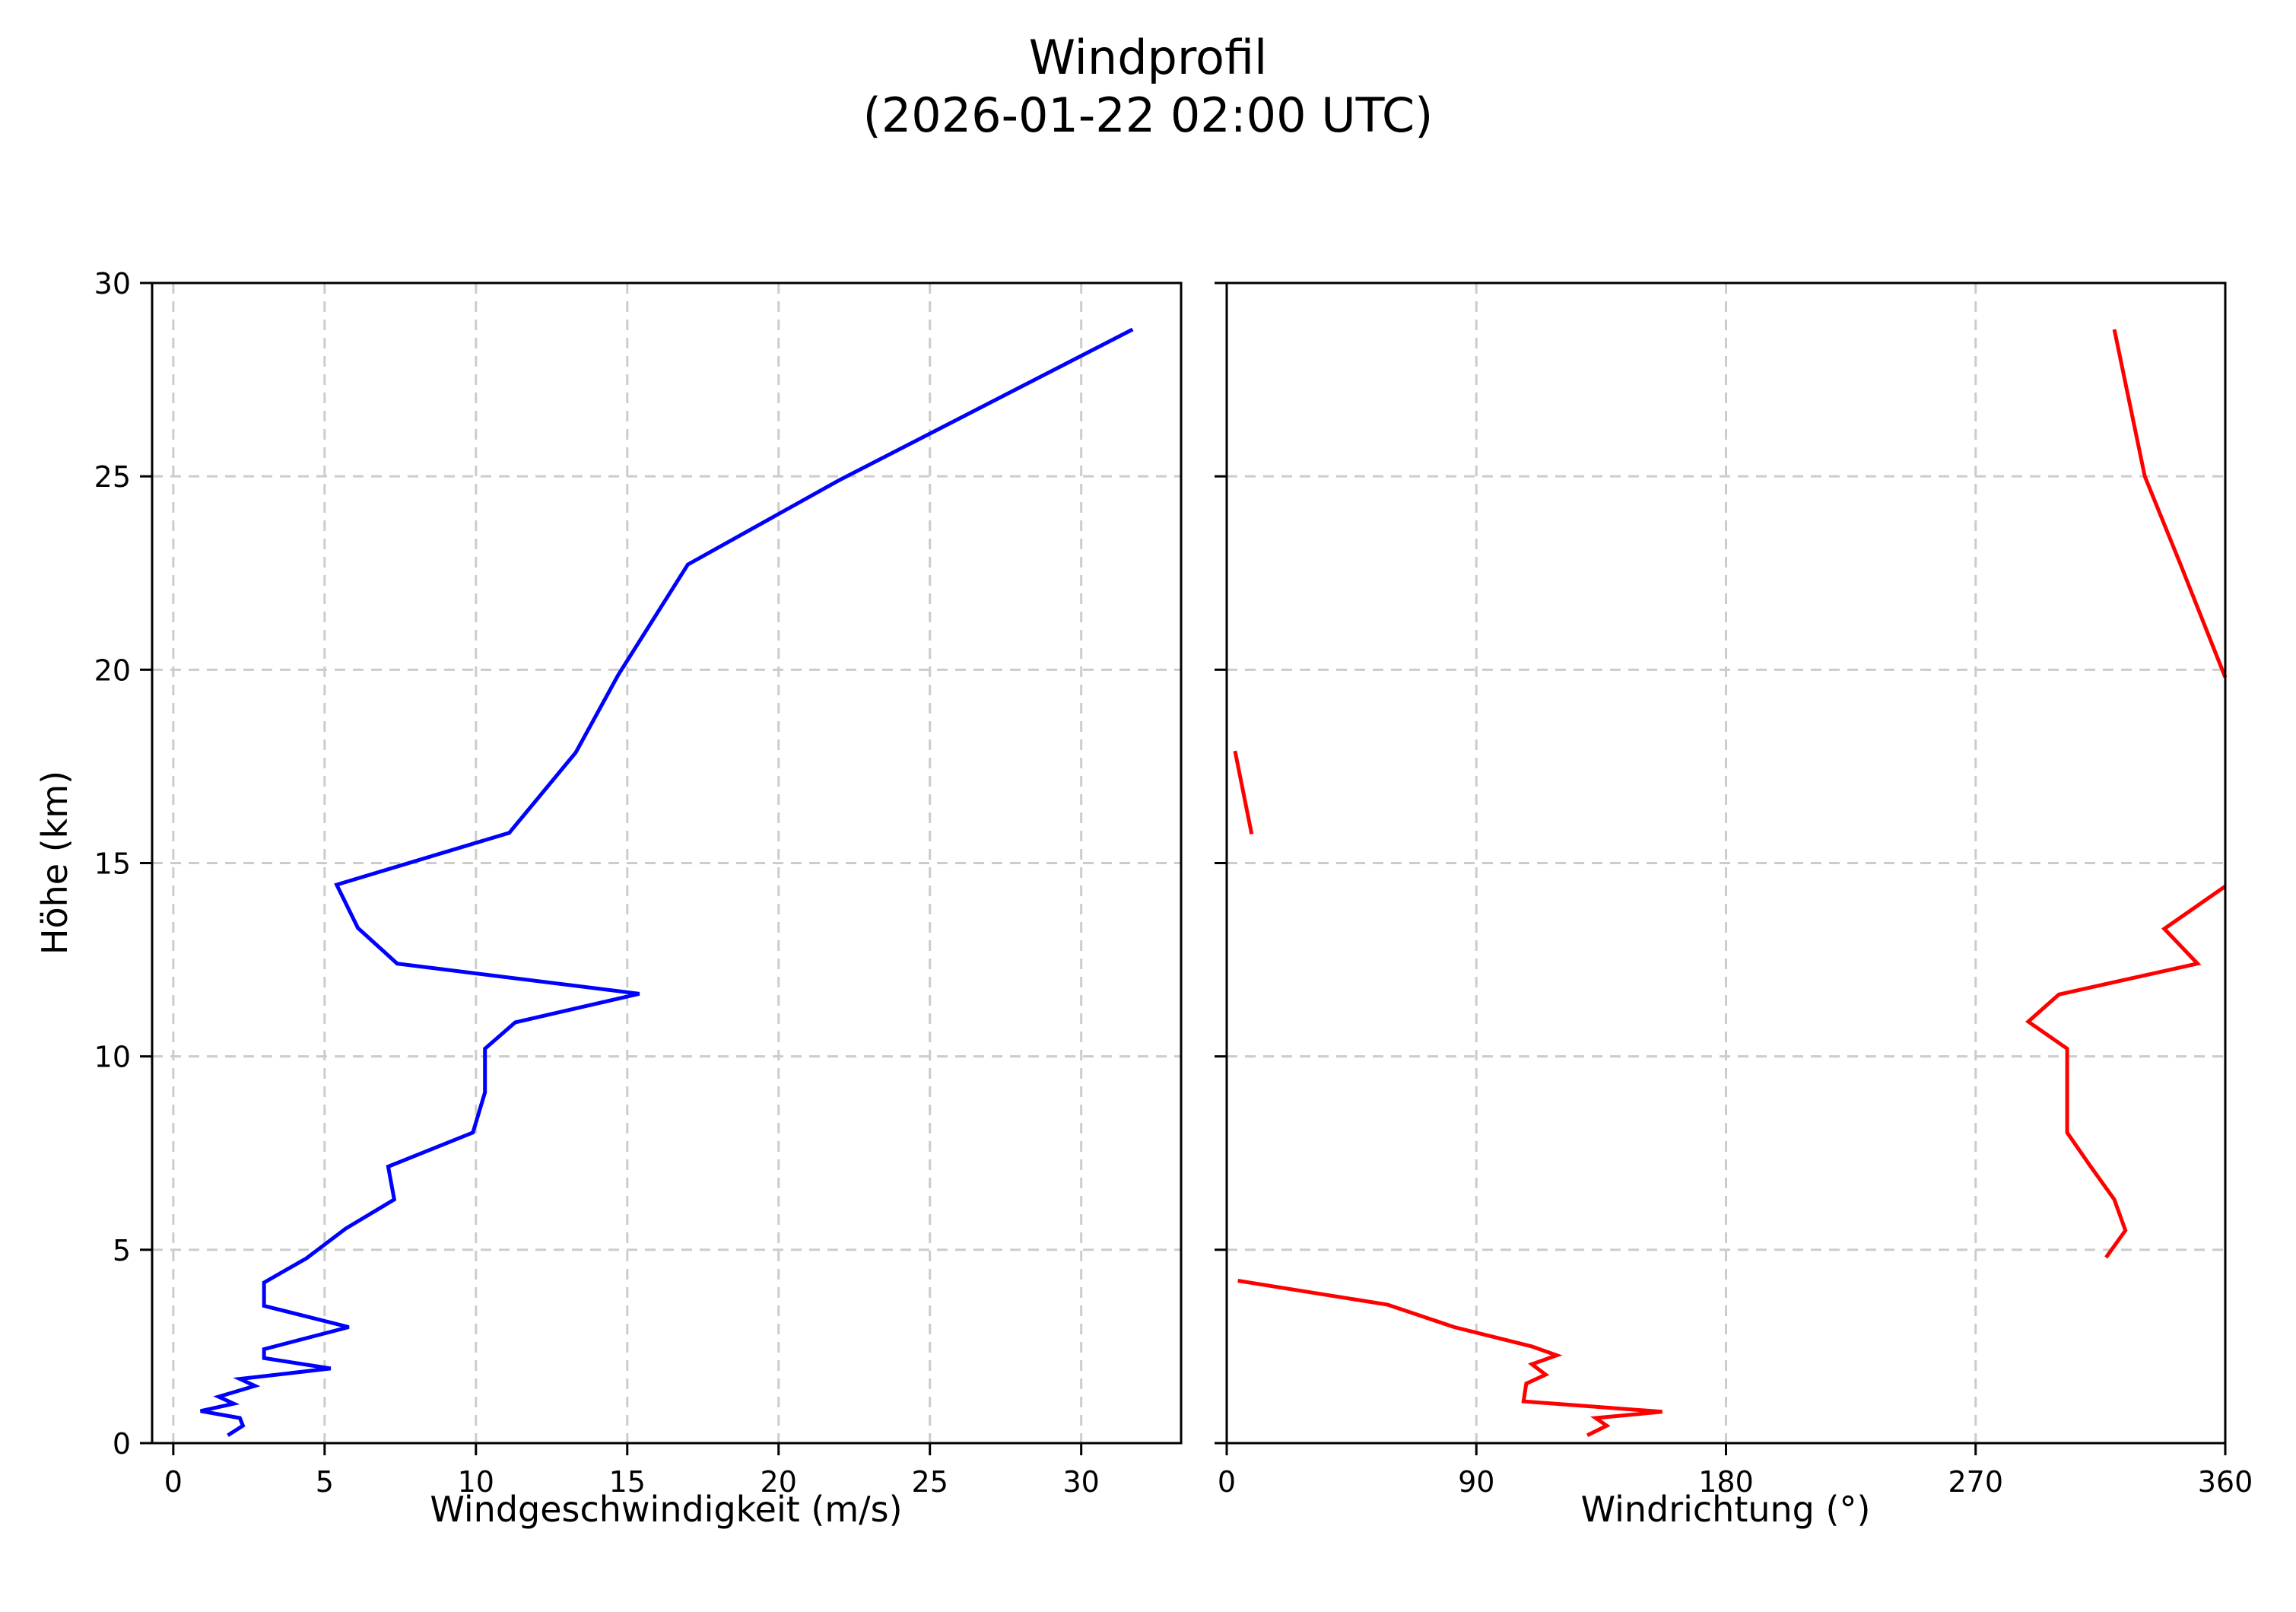 This screenshot has height=1612, width=2296. What do you see at coordinates (174, 1482) in the screenshot?
I see `wind-speed-xtick-label: 0` at bounding box center [174, 1482].